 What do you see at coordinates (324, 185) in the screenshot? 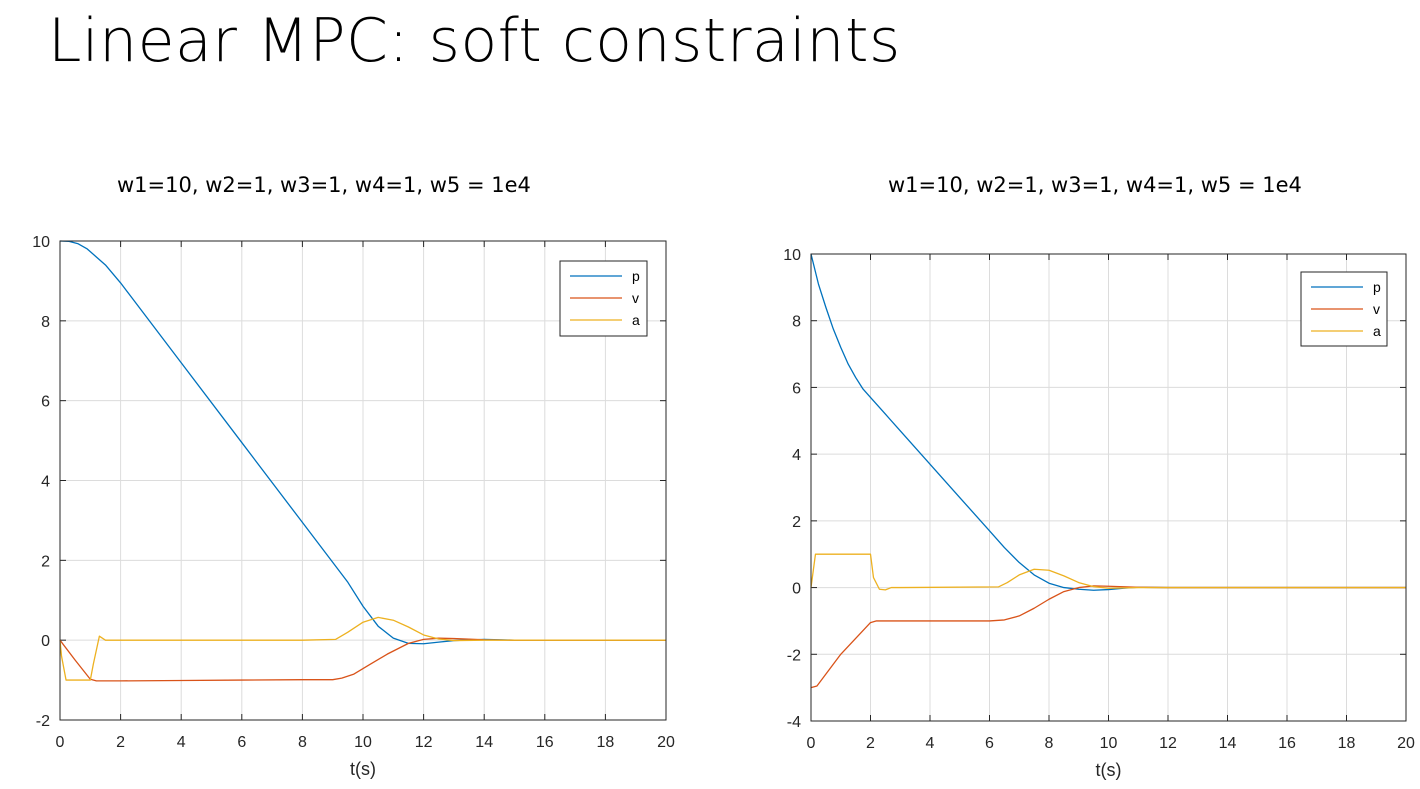
I see `chart-1-title: w1=10, w2=1, w3=1, w4=1, w5 = 1e4` at bounding box center [324, 185].